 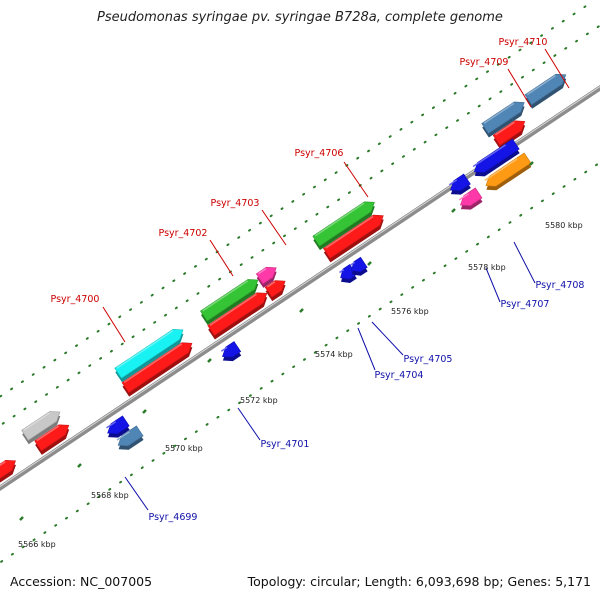 I want to click on gene-label-text: Psyr_4699, so click(x=173, y=517).